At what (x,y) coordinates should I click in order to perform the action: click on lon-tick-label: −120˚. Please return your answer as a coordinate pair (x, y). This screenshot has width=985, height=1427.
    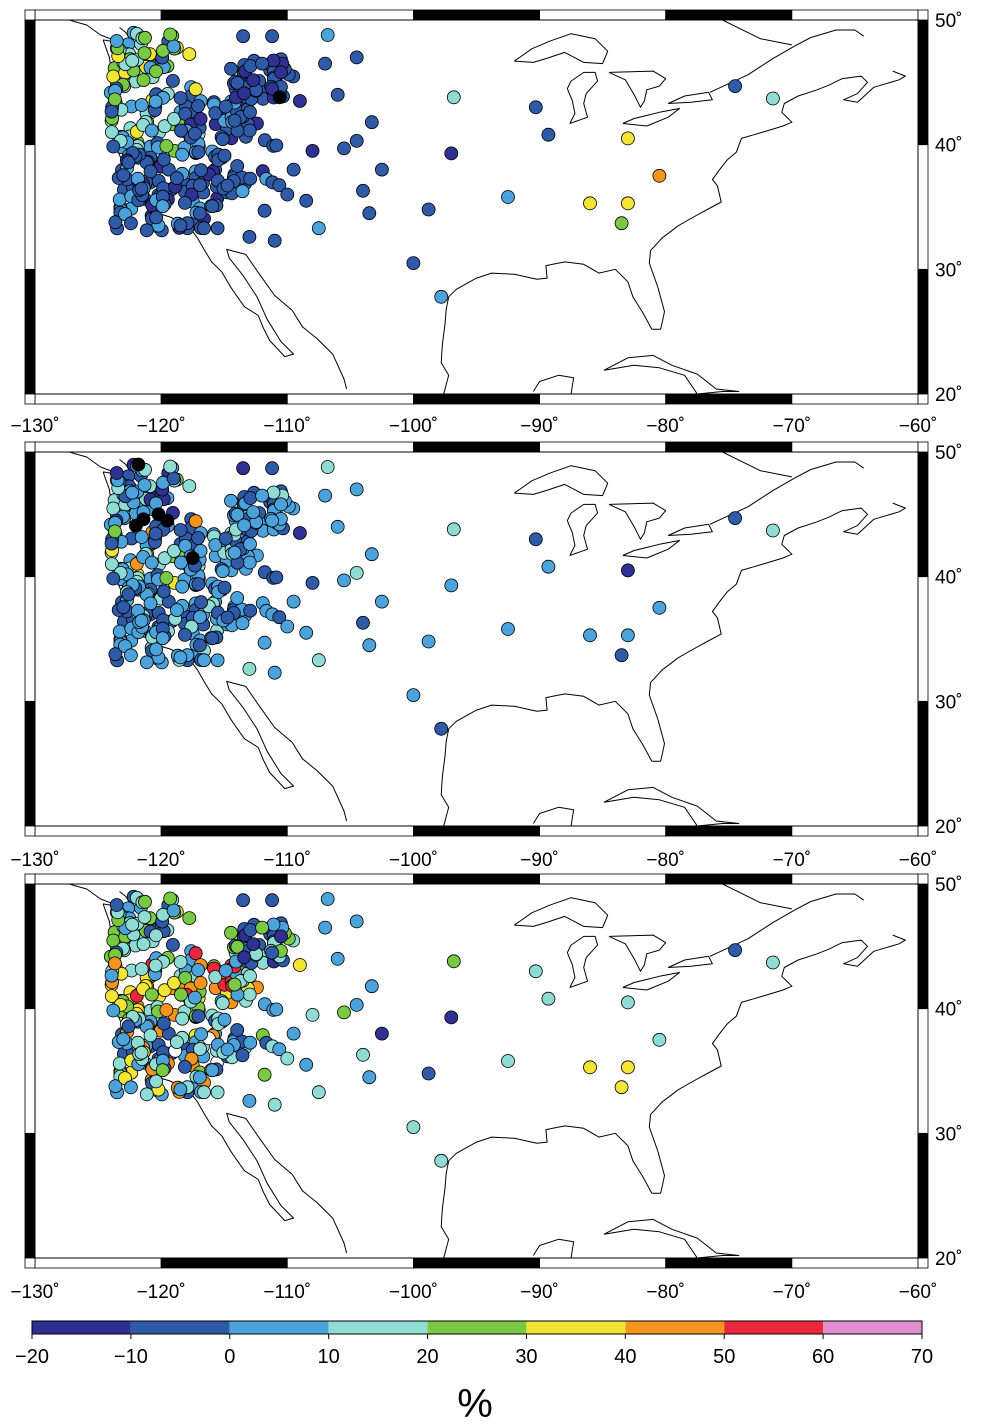
    Looking at the image, I should click on (161, 860).